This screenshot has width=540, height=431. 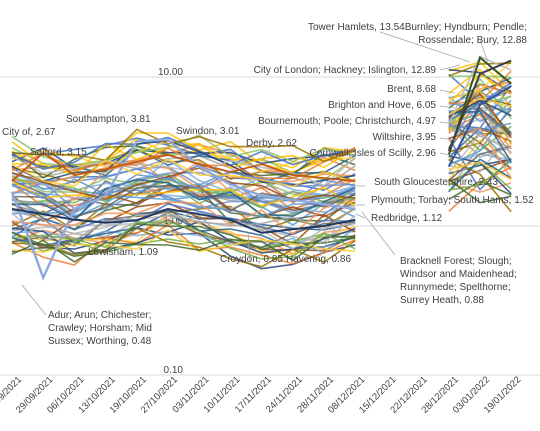 I want to click on data-label: Lewisham, 1.09, so click(x=123, y=252).